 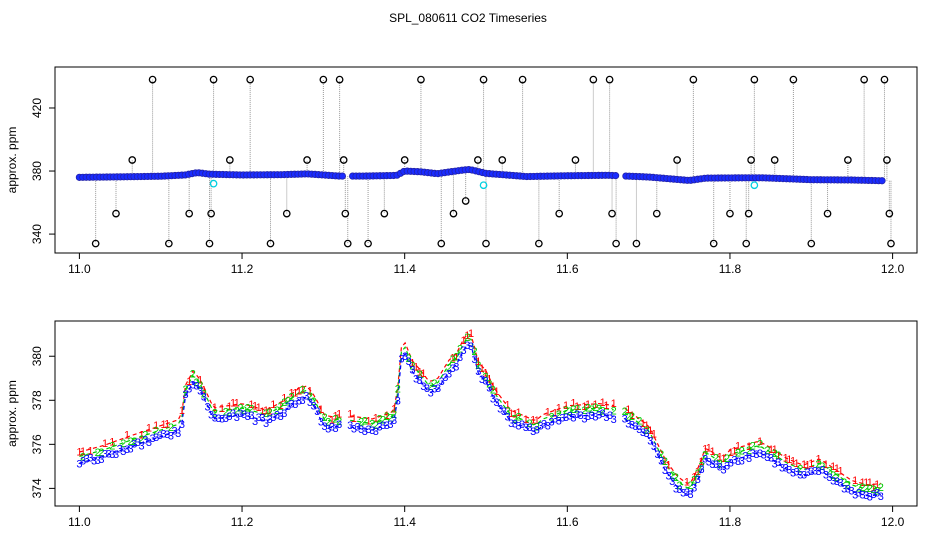 What do you see at coordinates (404, 522) in the screenshot?
I see `x-tick-label: 11.4` at bounding box center [404, 522].